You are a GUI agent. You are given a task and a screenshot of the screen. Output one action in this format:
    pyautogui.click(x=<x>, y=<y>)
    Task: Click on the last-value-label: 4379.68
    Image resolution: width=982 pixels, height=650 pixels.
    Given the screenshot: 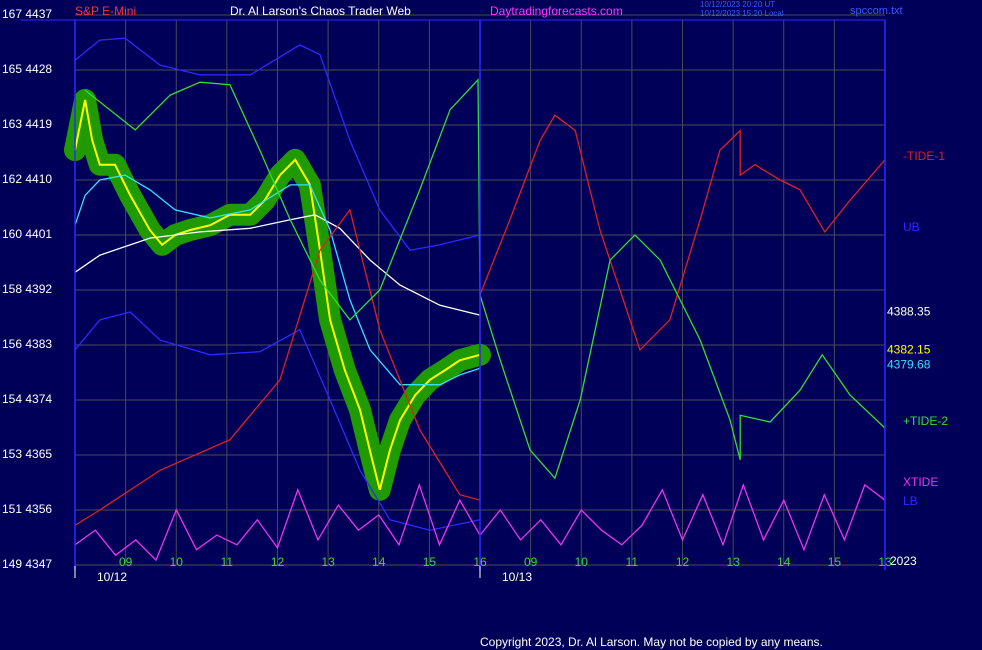 What is the action you would take?
    pyautogui.click(x=909, y=364)
    